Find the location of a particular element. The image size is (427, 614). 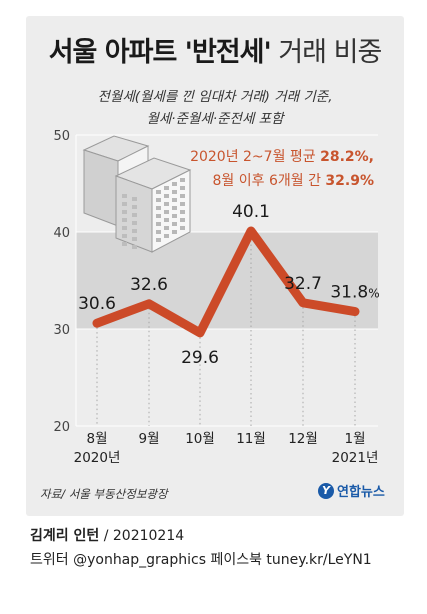

x-tick-label: 1월 is located at coordinates (354, 439).